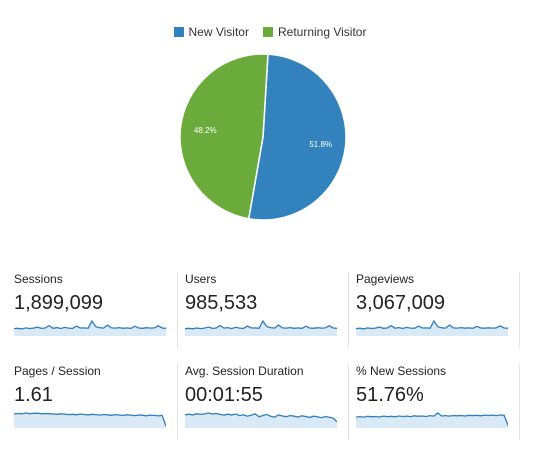 The width and height of the screenshot is (540, 454). I want to click on metric-pages-per-session: Pages / Session 1.61, so click(96, 403).